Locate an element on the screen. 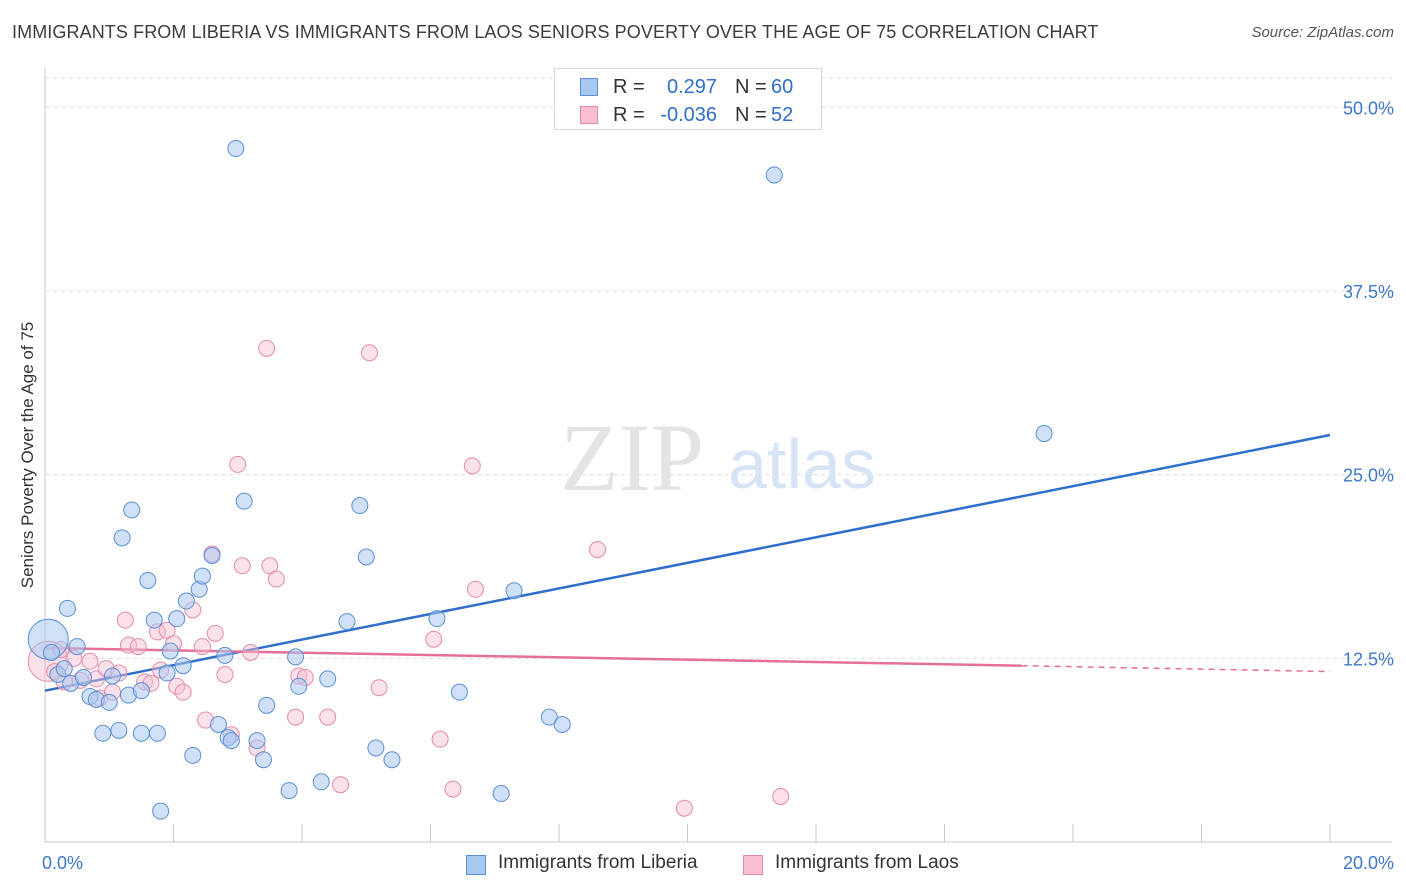  y-axis-label: Seniors Poverty Over the Age of 75 is located at coordinates (27, 455).